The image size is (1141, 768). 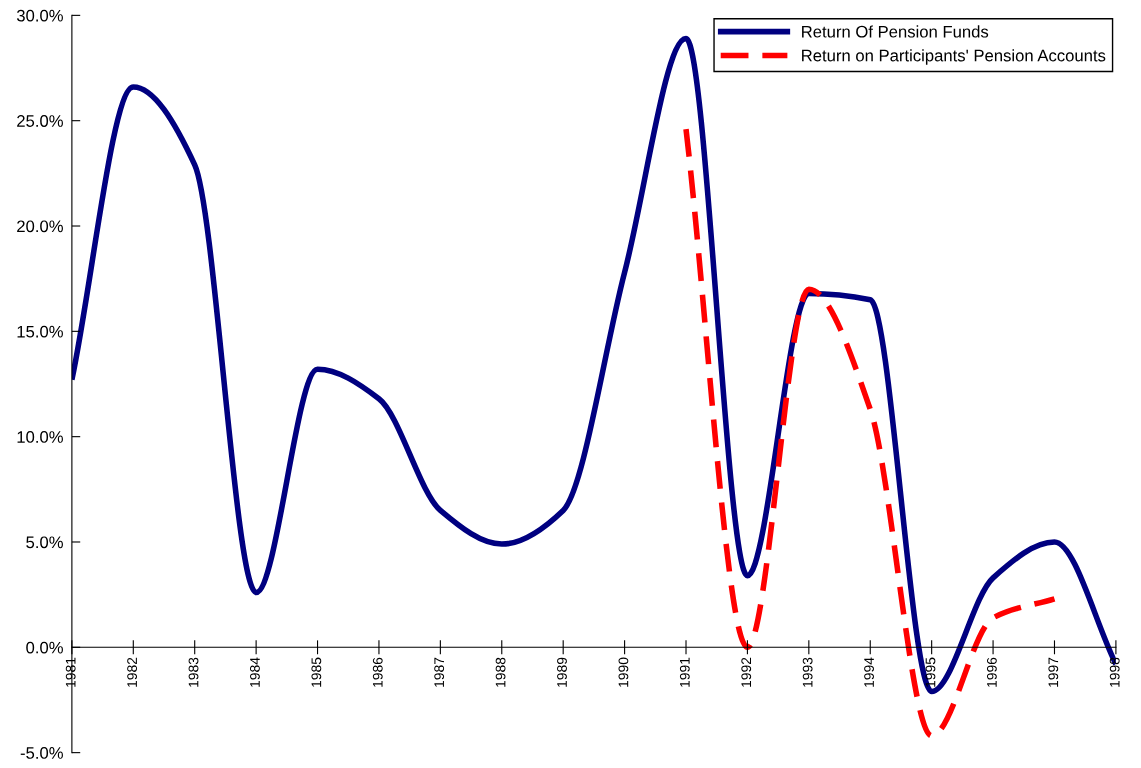 I want to click on x-tick-label: 1997, so click(x=1053, y=672).